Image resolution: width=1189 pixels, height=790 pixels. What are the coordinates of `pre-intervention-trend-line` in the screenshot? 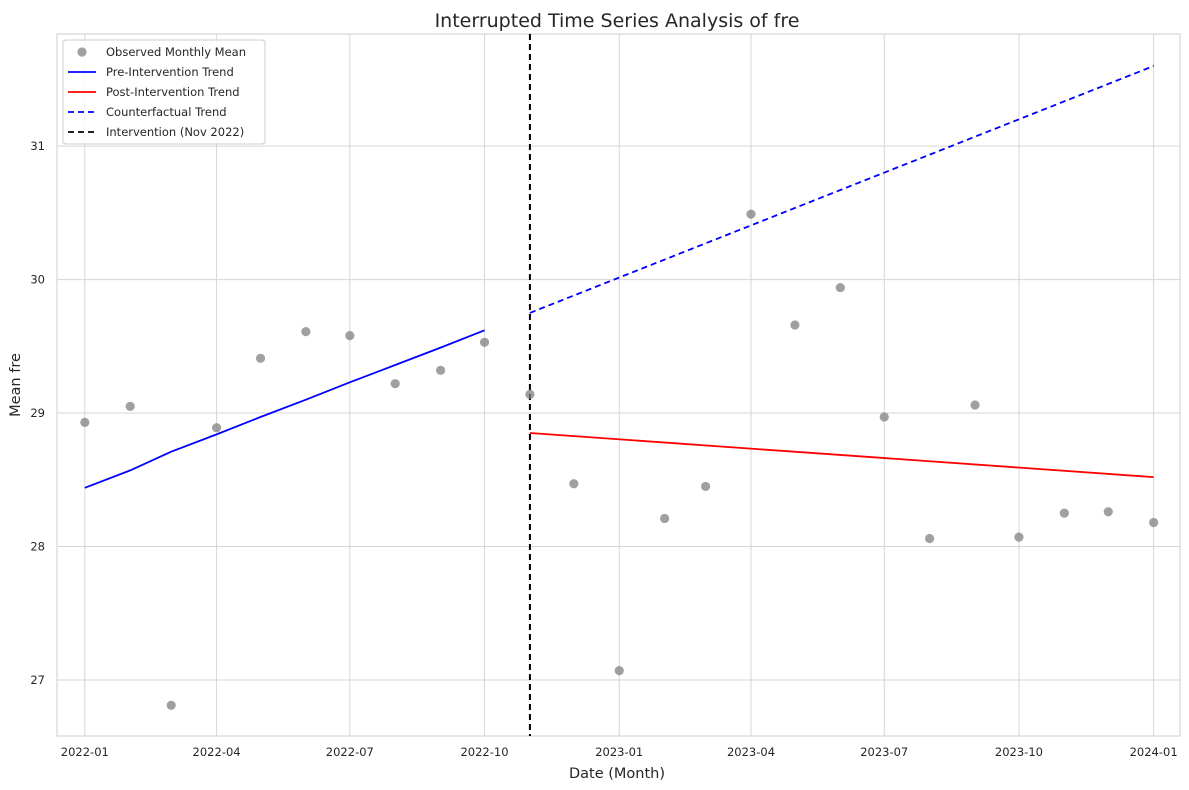 It's located at (284, 409).